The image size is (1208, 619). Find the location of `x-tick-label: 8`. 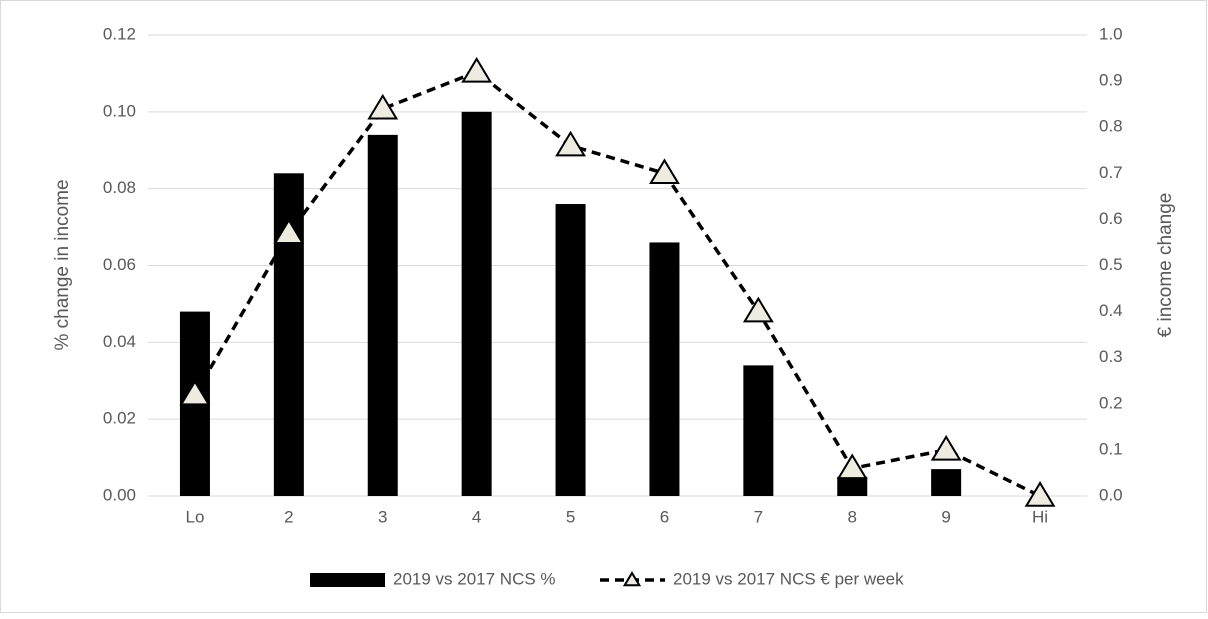

x-tick-label: 8 is located at coordinates (852, 516).